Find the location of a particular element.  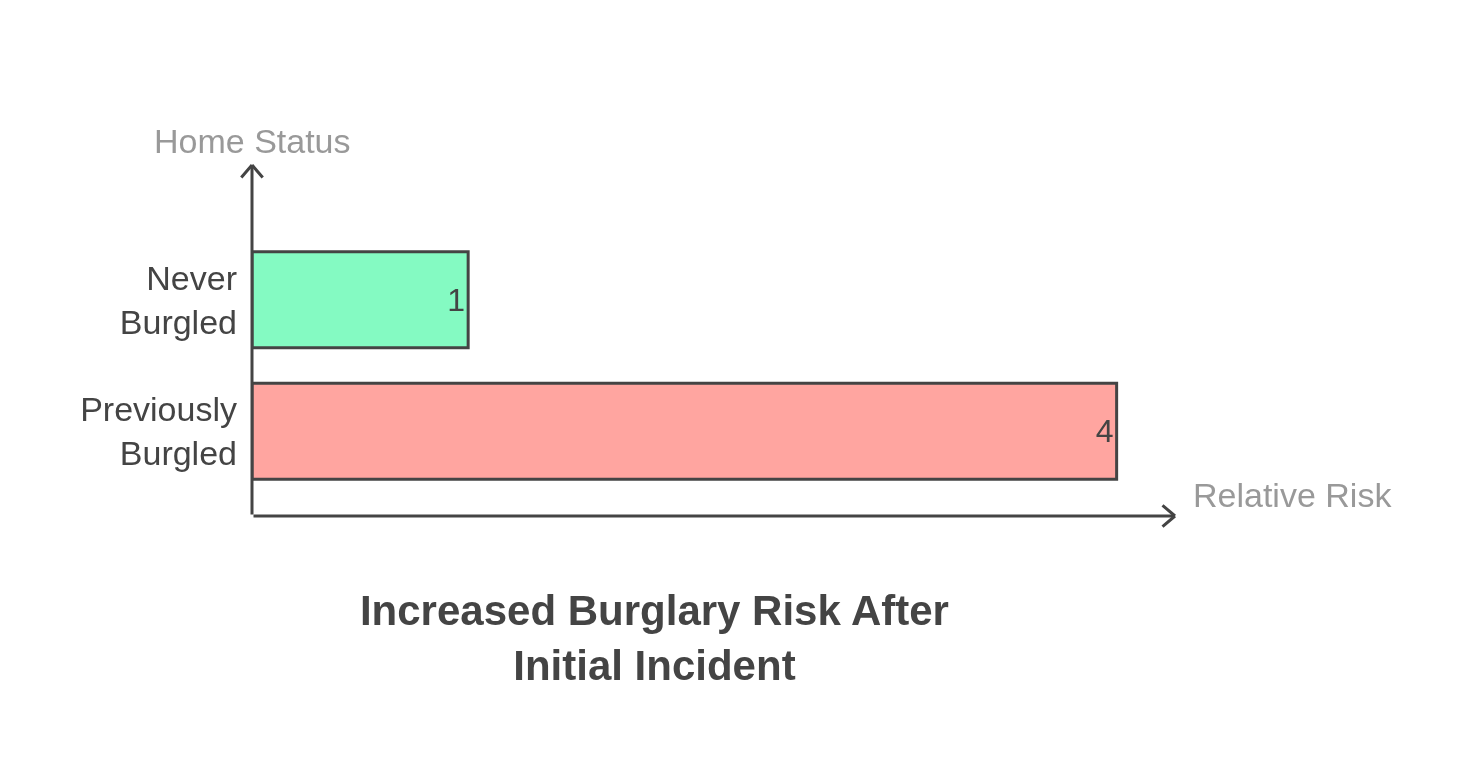

x-axis-title: Relative Risk is located at coordinates (1293, 495).